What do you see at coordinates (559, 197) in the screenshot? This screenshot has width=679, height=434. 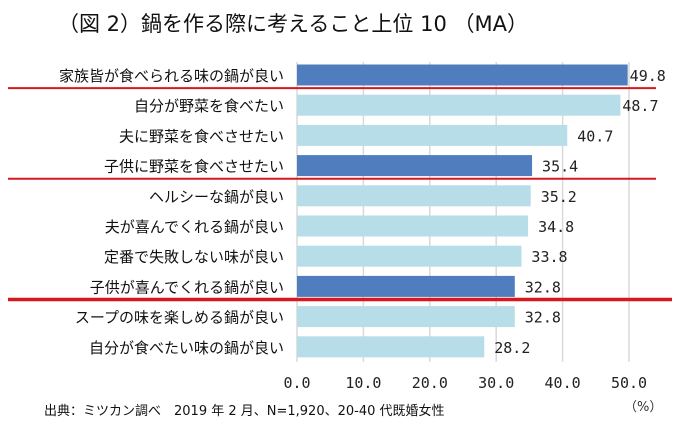 I see `data-label: 35.2` at bounding box center [559, 197].